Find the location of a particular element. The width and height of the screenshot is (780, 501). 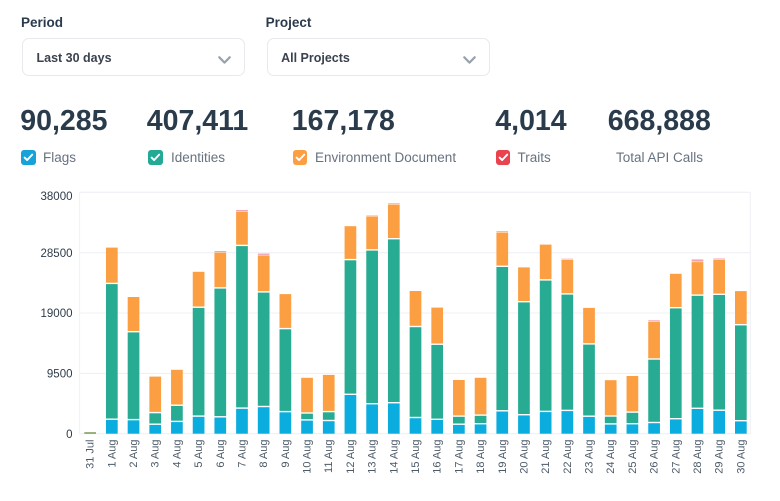

svg-text: 18 Aug is located at coordinates (481, 457).